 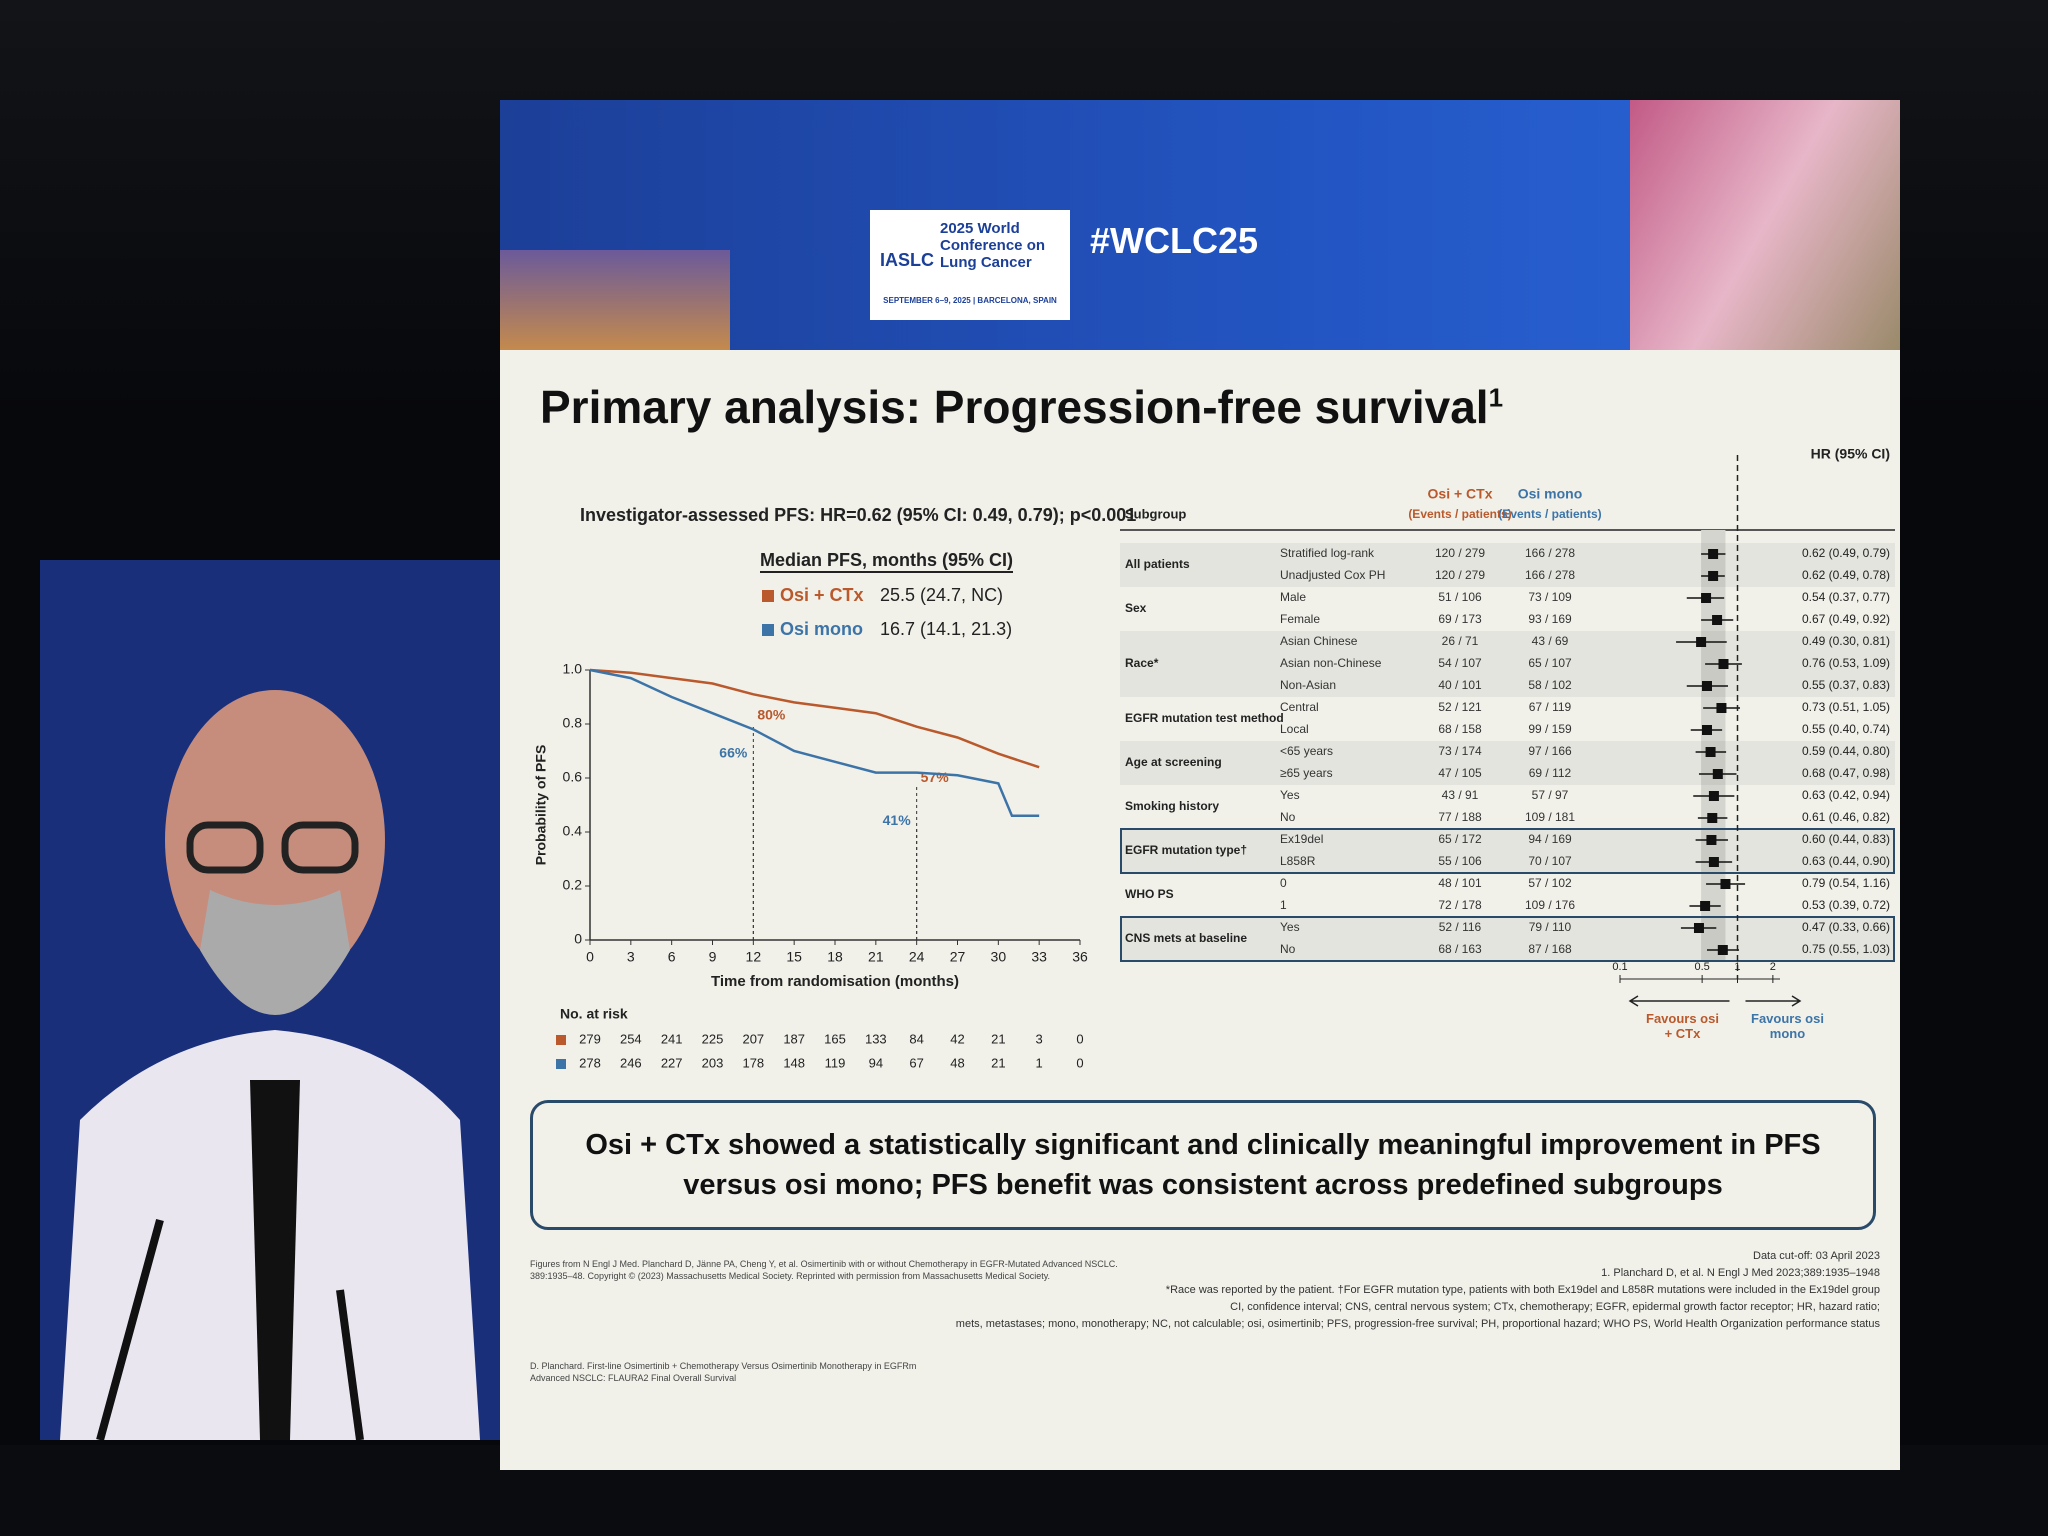 I want to click on footnote: Data cut-off: 03 April 2023, so click(x=1816, y=1256).